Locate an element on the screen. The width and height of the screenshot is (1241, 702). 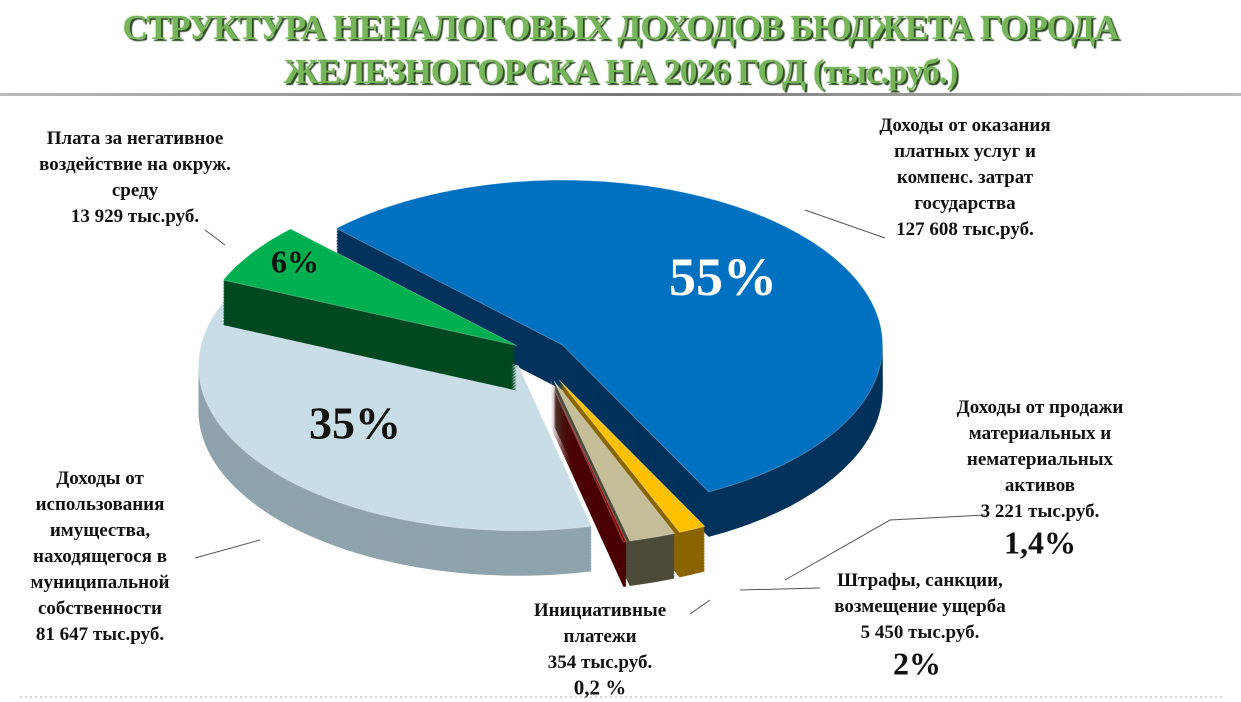
share-label: 2% is located at coordinates (917, 663).